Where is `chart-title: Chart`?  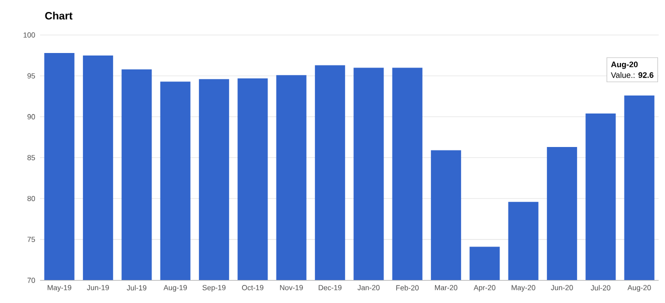 chart-title: Chart is located at coordinates (58, 16).